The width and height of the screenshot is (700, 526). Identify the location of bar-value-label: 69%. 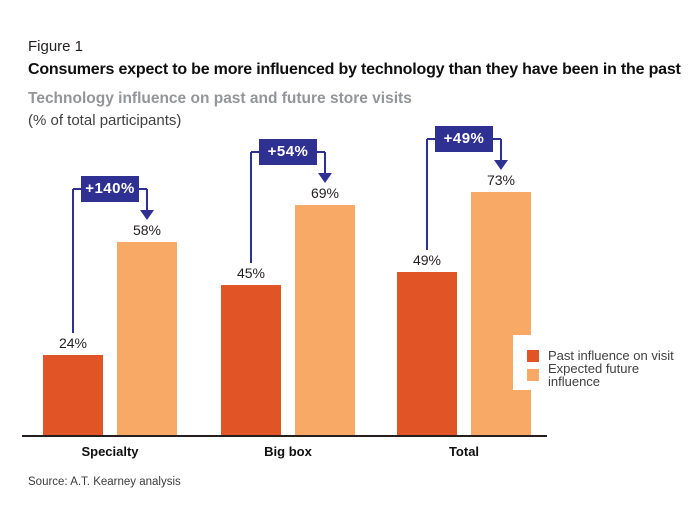
(325, 193).